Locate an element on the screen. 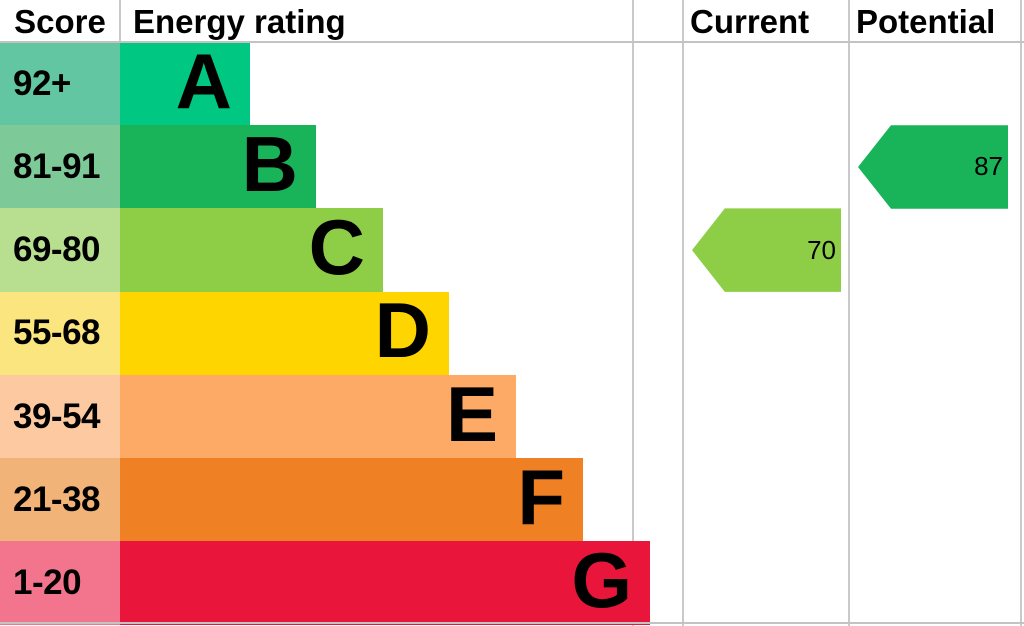  band-score-cell: 69-80 is located at coordinates (60, 250).